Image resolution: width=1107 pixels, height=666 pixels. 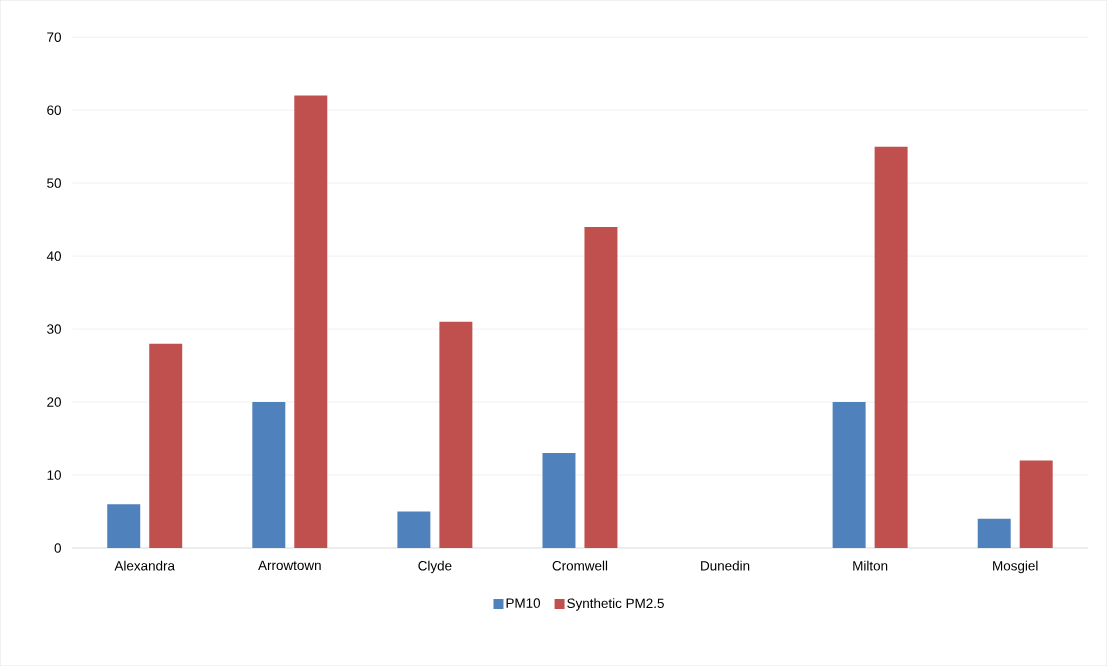 What do you see at coordinates (54, 183) in the screenshot?
I see `y-tick-label: 50` at bounding box center [54, 183].